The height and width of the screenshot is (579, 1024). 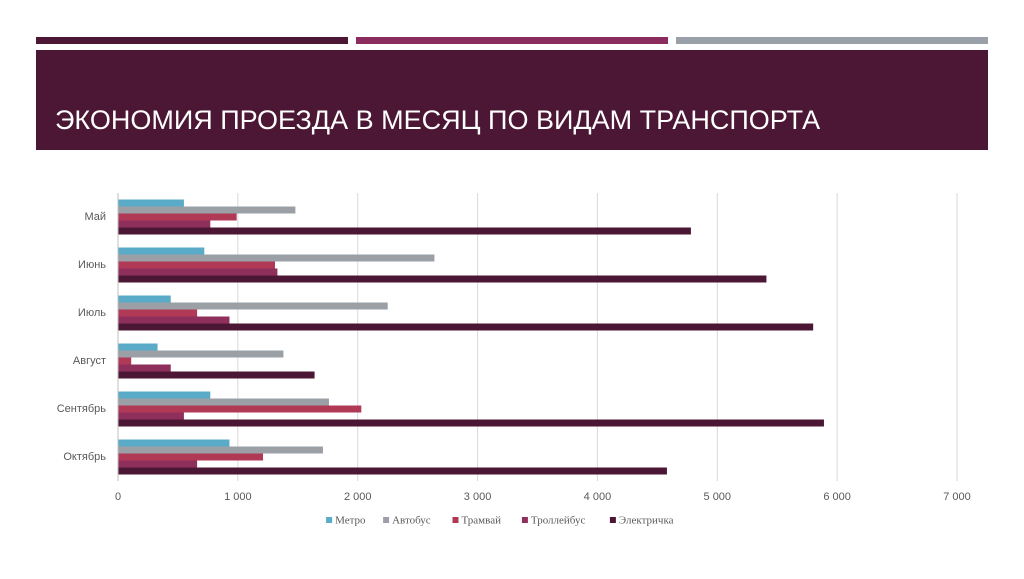 I want to click on y-tick-label: Октябрь, so click(x=84, y=457).